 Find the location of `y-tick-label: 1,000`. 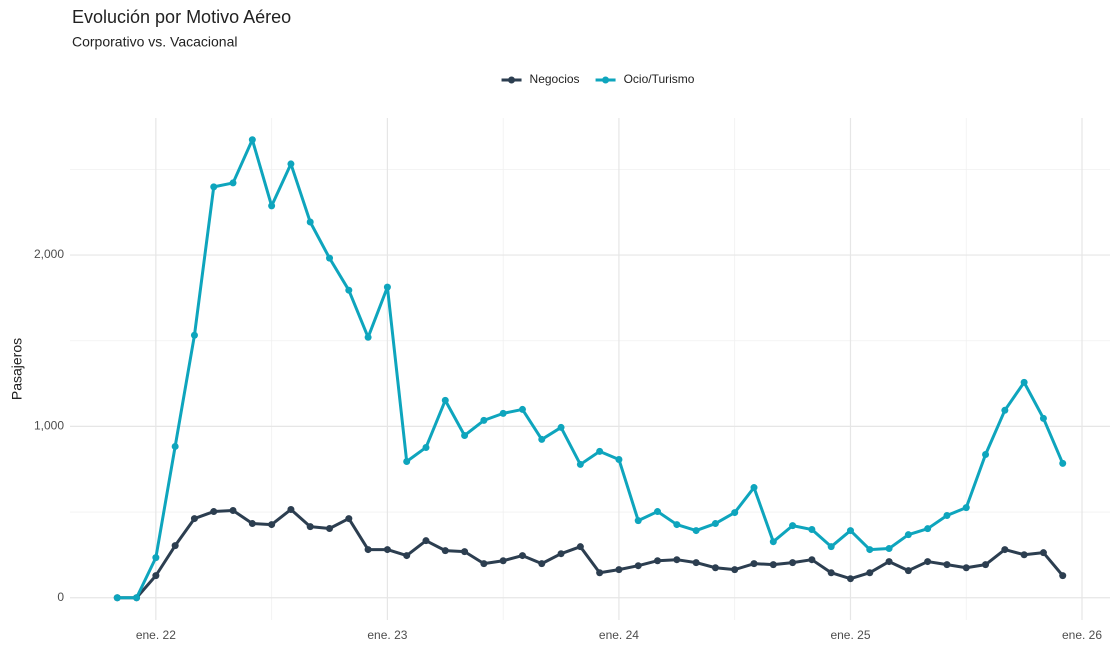

y-tick-label: 1,000 is located at coordinates (49, 426).